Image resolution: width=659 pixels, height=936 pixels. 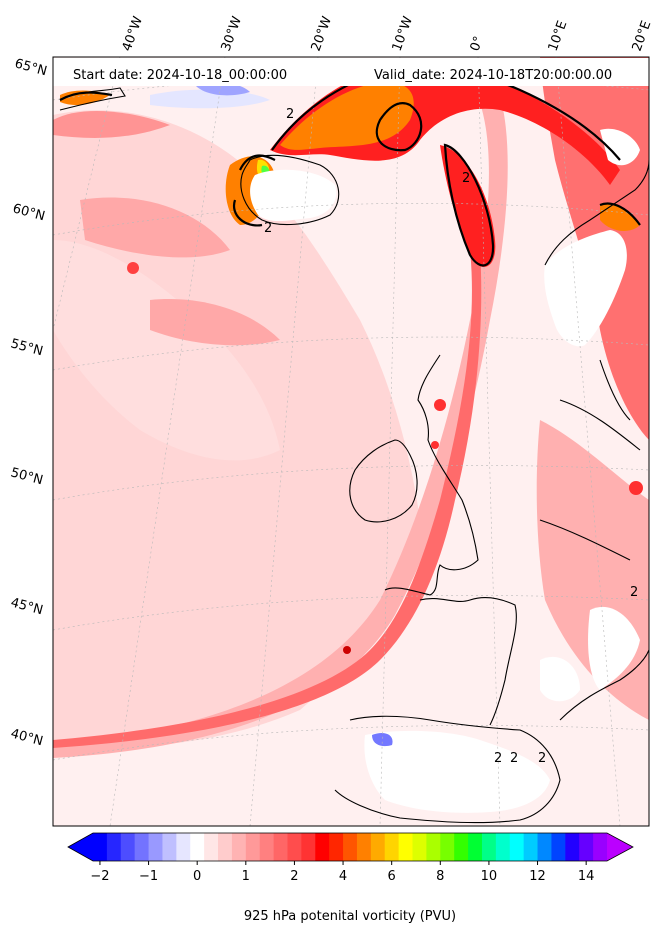 What do you see at coordinates (590, 460) in the screenshot?
I see `europe-coast` at bounding box center [590, 460].